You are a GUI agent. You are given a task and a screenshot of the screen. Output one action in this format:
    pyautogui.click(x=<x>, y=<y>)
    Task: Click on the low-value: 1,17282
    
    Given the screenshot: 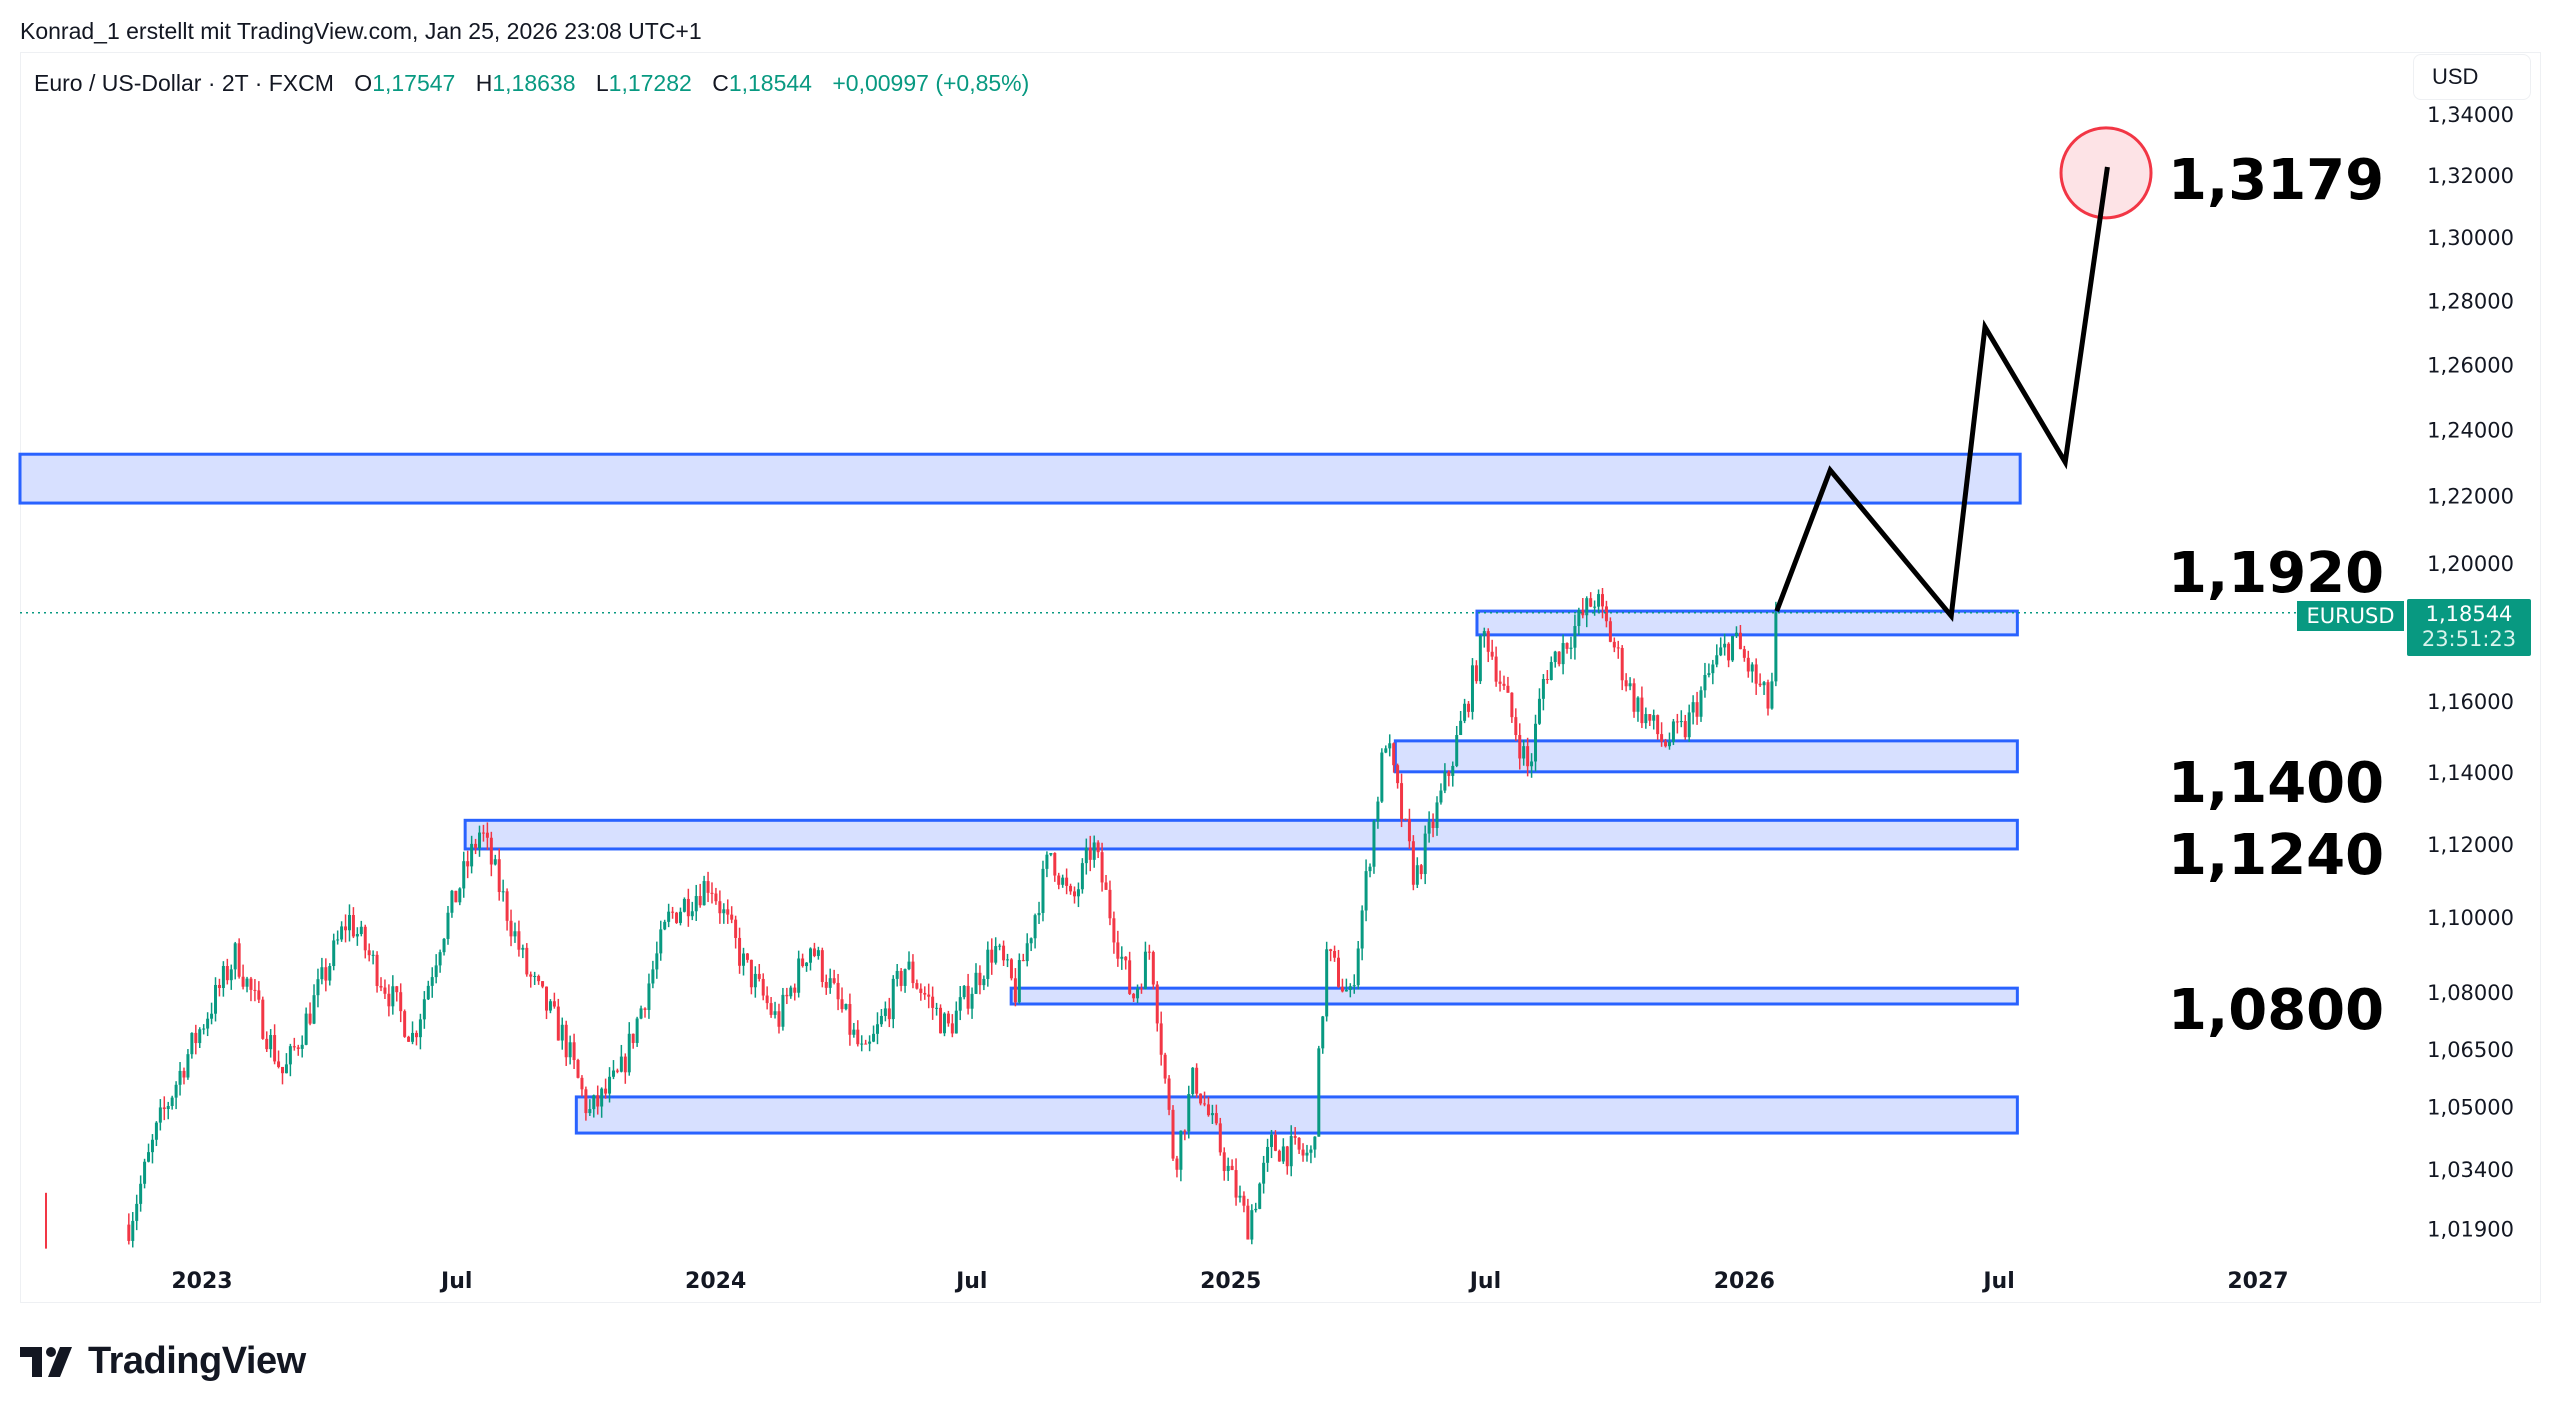 What is the action you would take?
    pyautogui.click(x=650, y=83)
    